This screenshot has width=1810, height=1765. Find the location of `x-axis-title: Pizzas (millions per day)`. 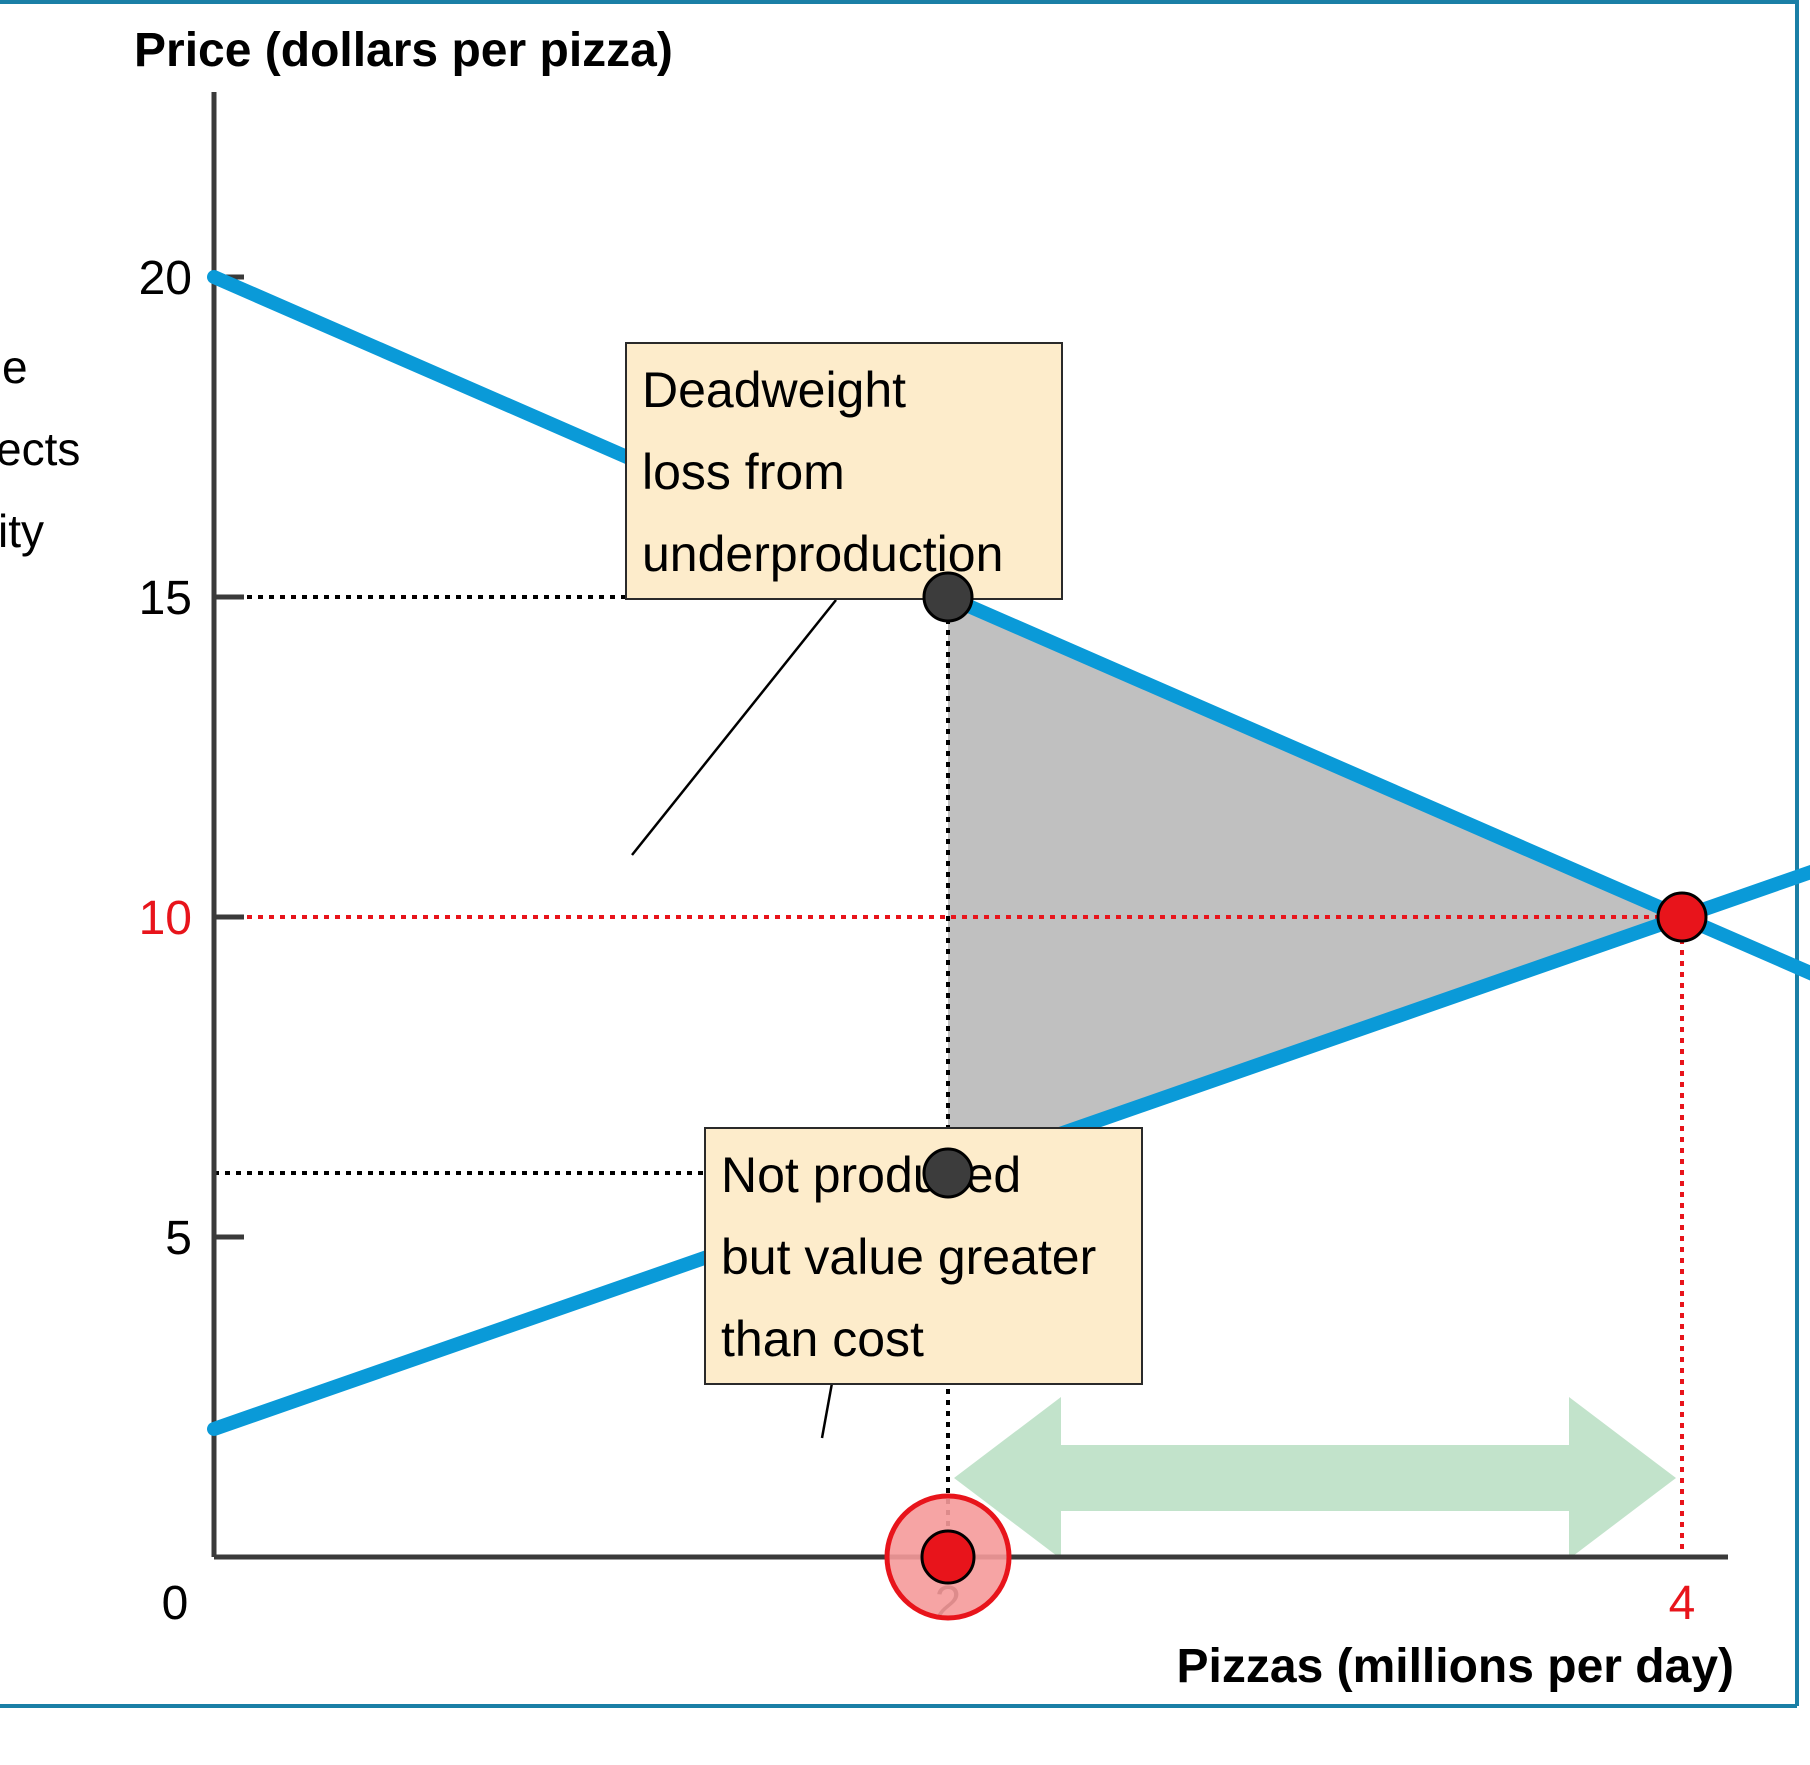

x-axis-title: Pizzas (millions per day) is located at coordinates (1455, 1666).